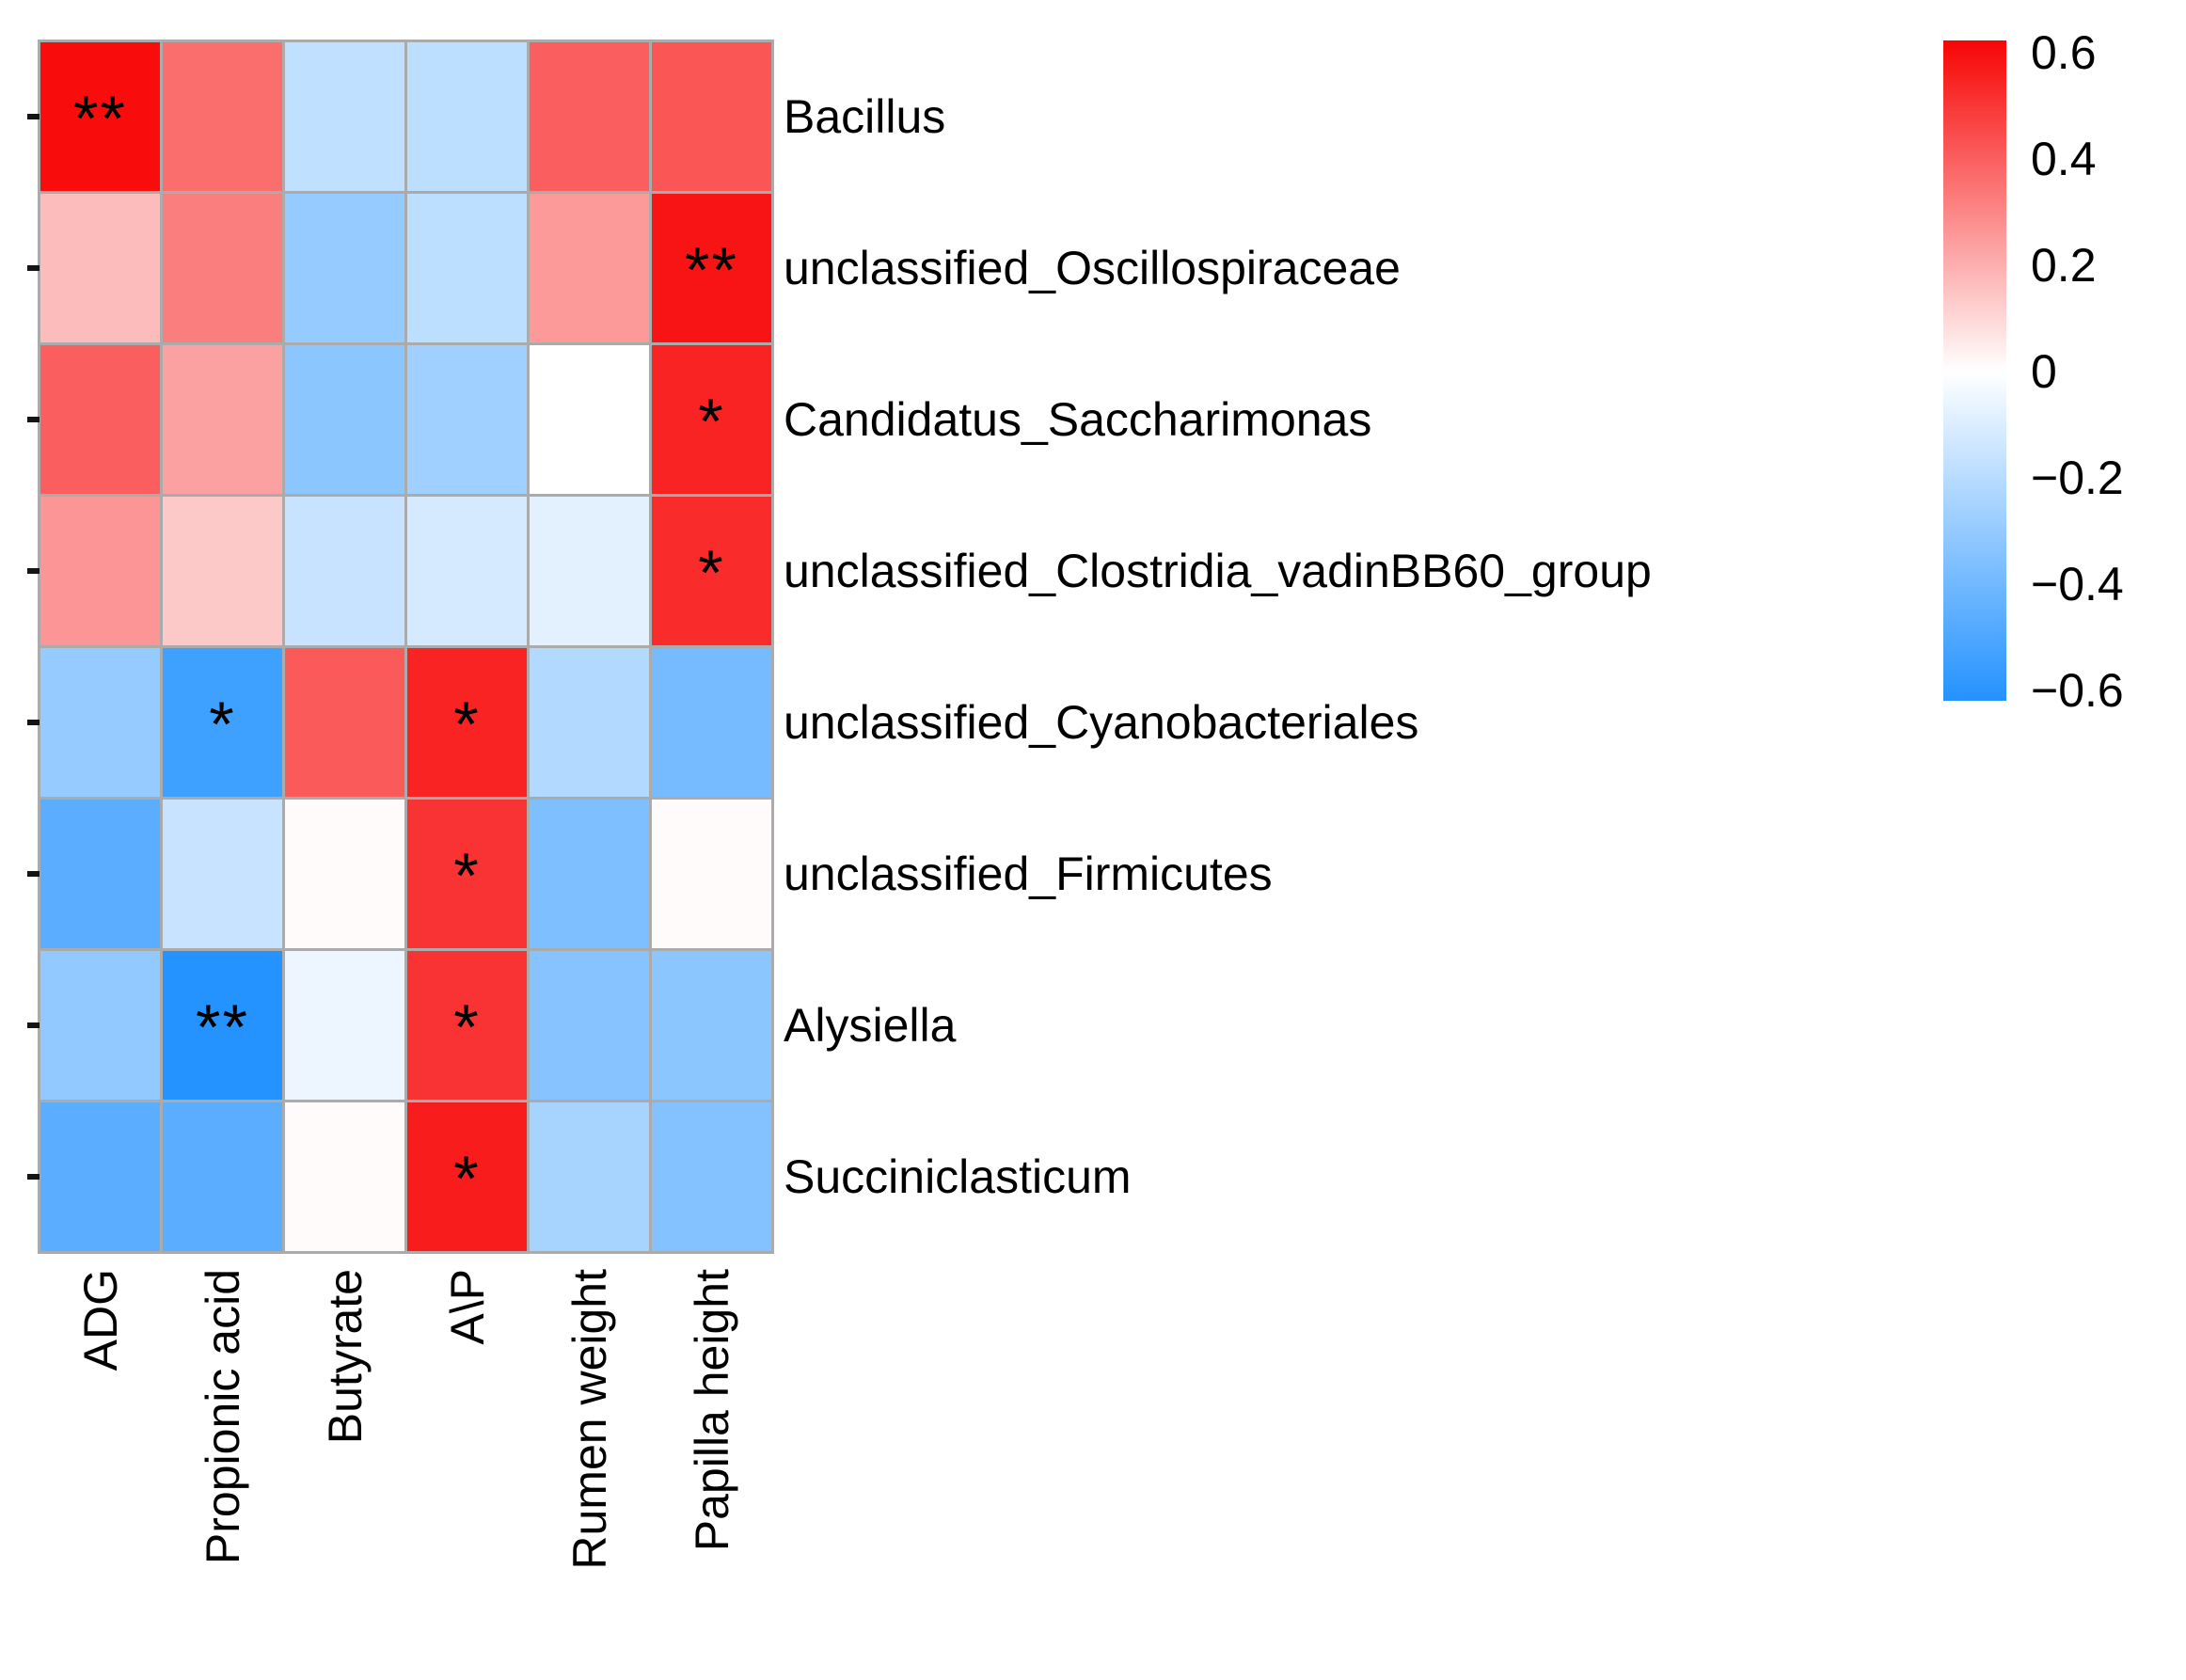 Image resolution: width=2186 pixels, height=1680 pixels. What do you see at coordinates (2064, 52) in the screenshot?
I see `colorbar-tick-label: 0.6` at bounding box center [2064, 52].